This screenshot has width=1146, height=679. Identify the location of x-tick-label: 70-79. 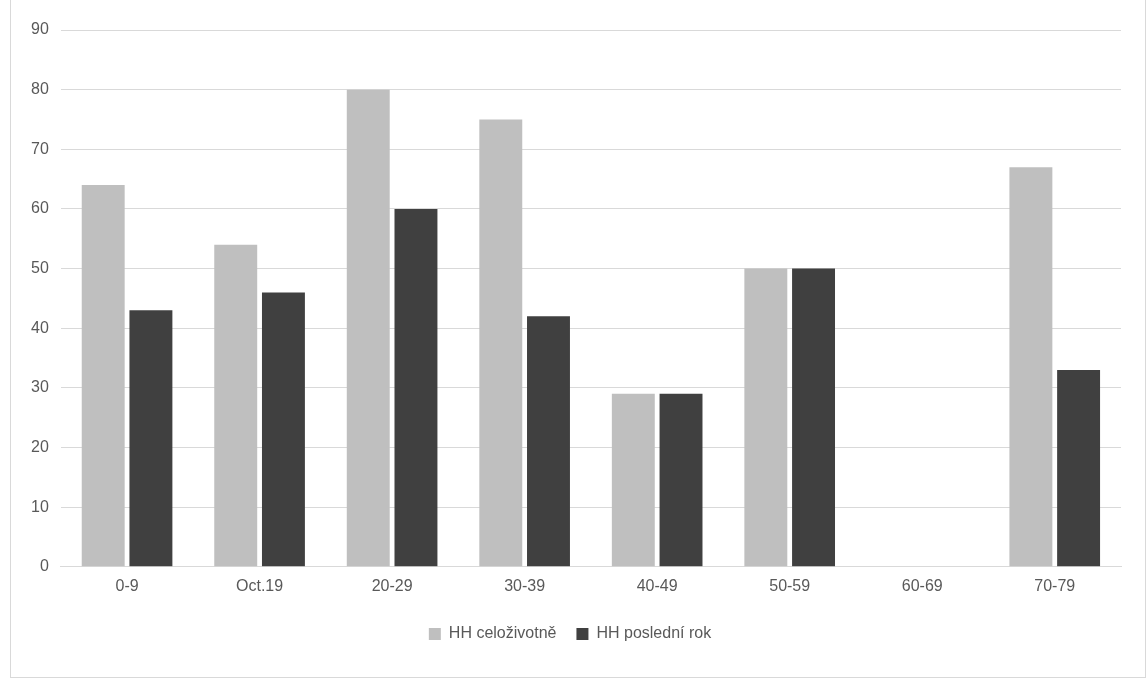
(1055, 585).